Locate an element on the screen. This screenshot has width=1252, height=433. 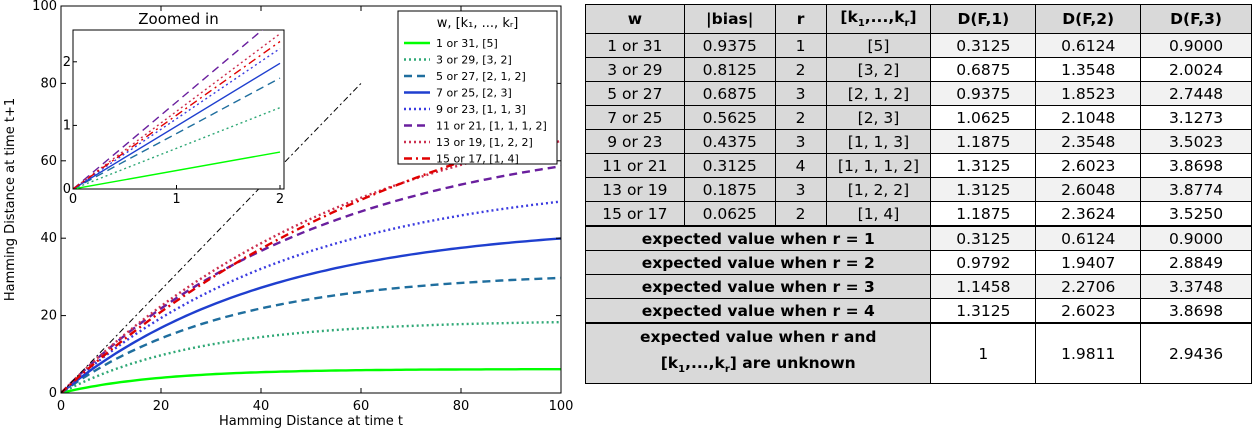
table-cell: 1.9407 is located at coordinates (1088, 263).